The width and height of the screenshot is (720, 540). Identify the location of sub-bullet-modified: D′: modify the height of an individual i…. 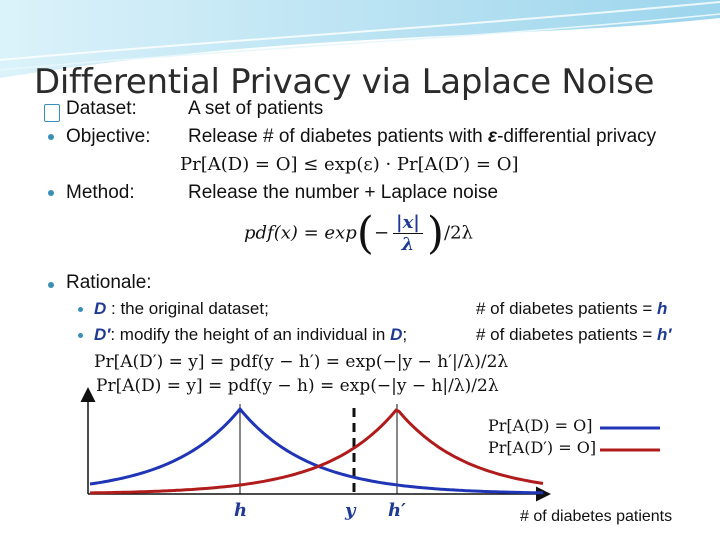
(251, 334).